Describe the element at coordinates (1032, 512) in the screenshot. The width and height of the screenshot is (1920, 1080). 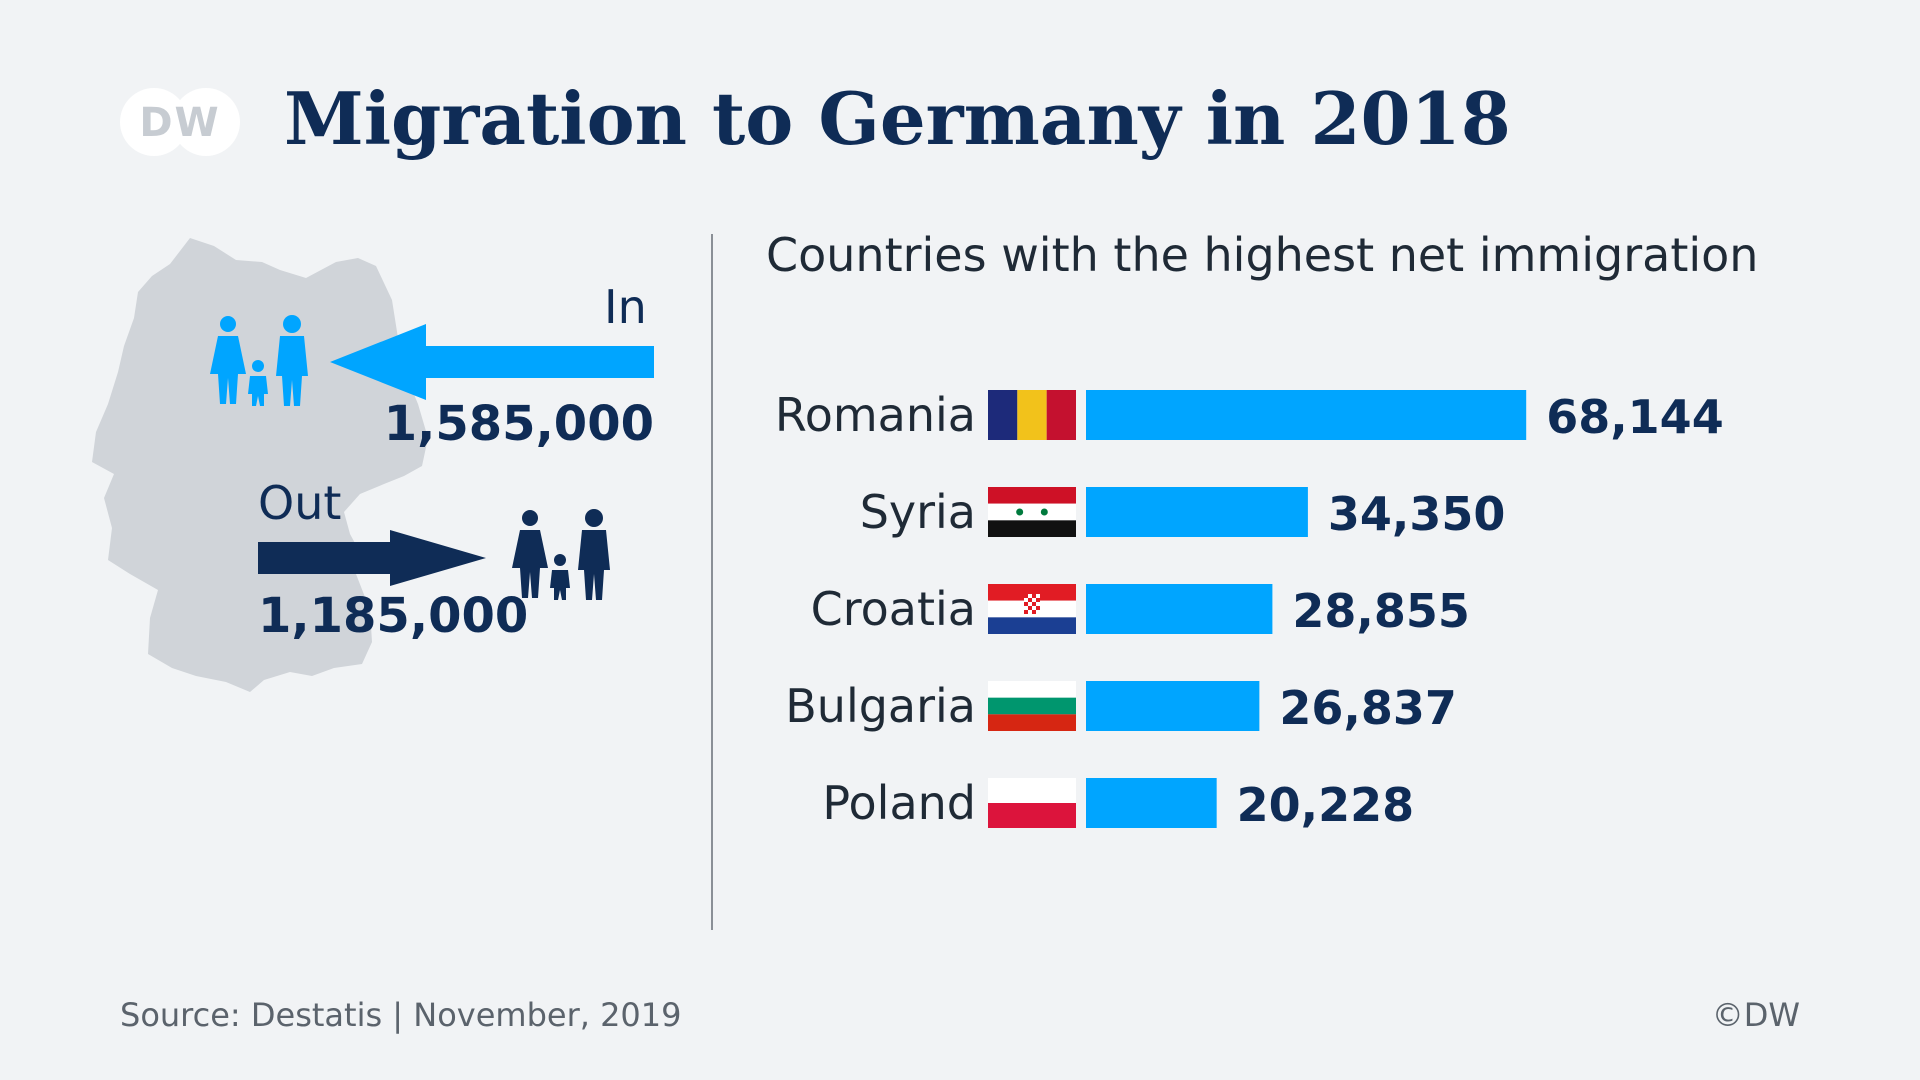
I see `syria-flag-icon` at that location.